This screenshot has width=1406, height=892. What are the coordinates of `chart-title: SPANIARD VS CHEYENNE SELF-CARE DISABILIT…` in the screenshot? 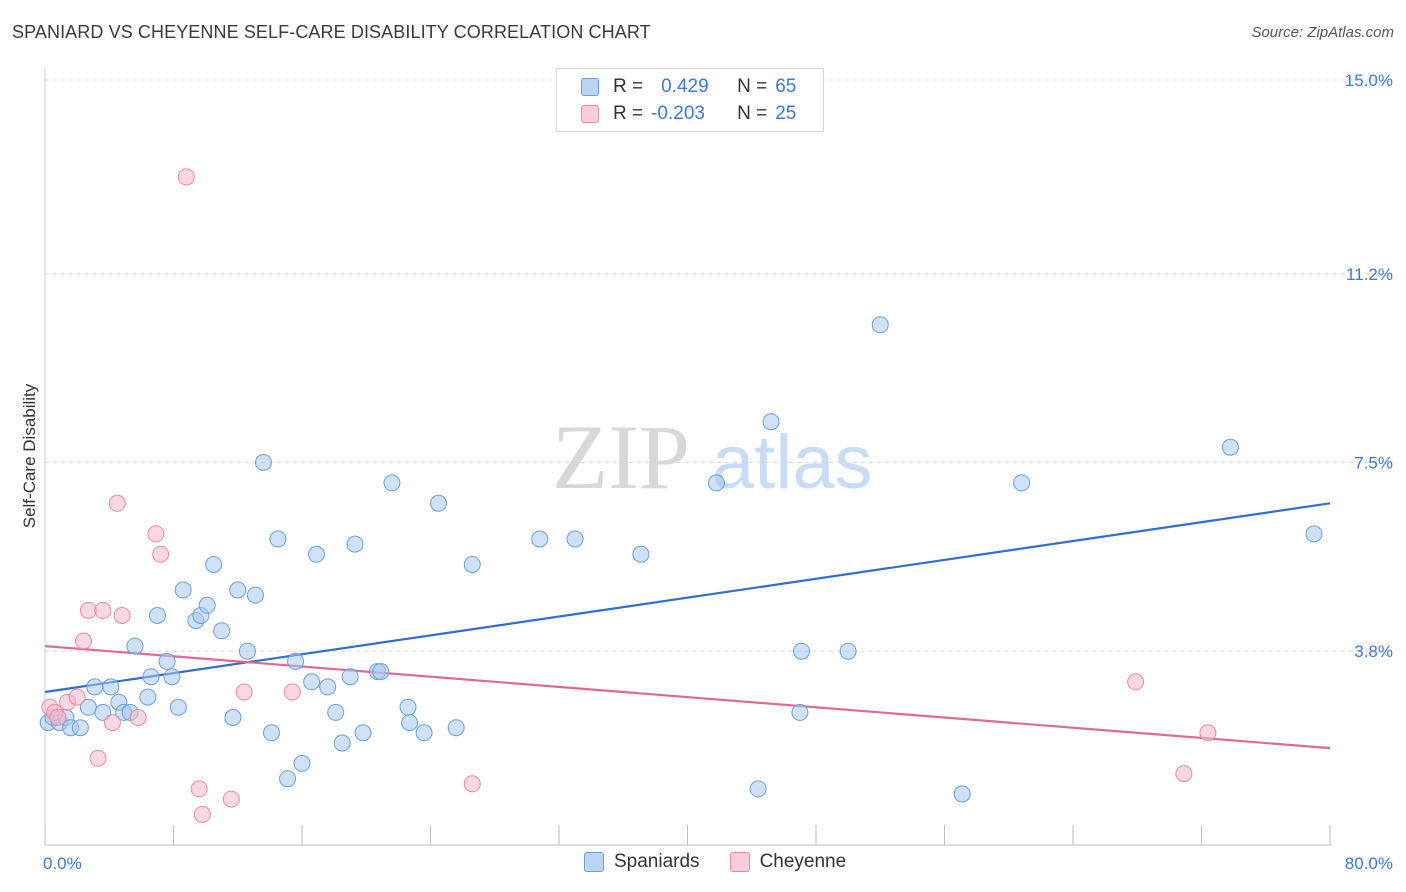 It's located at (331, 32).